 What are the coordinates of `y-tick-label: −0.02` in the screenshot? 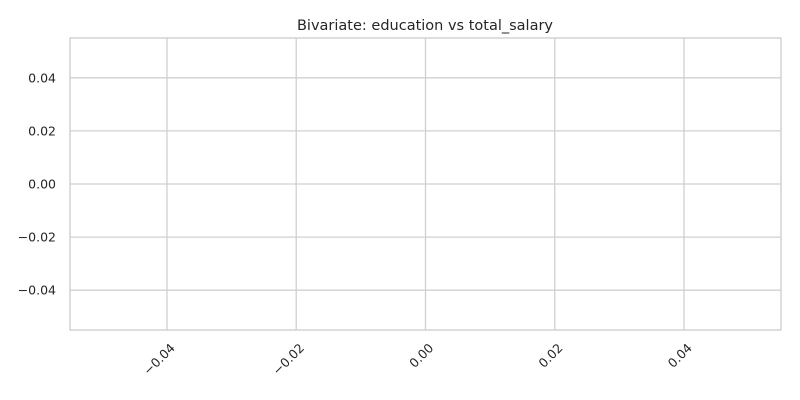 It's located at (37, 237).